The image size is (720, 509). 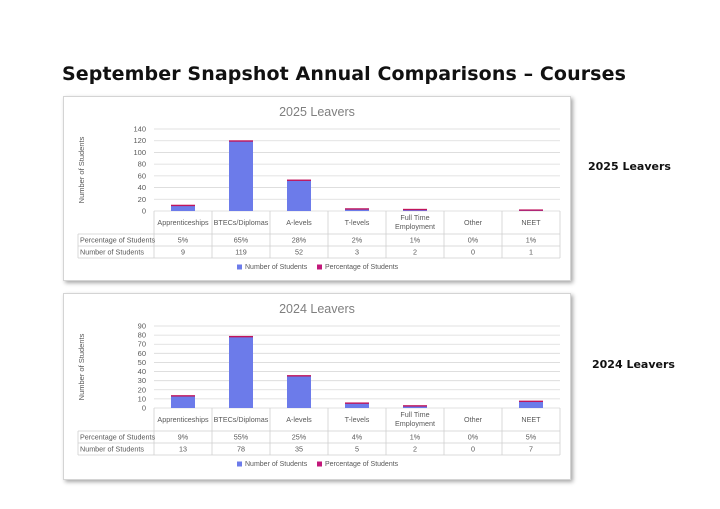 What do you see at coordinates (276, 464) in the screenshot?
I see `legend-label-number: Number of Students` at bounding box center [276, 464].